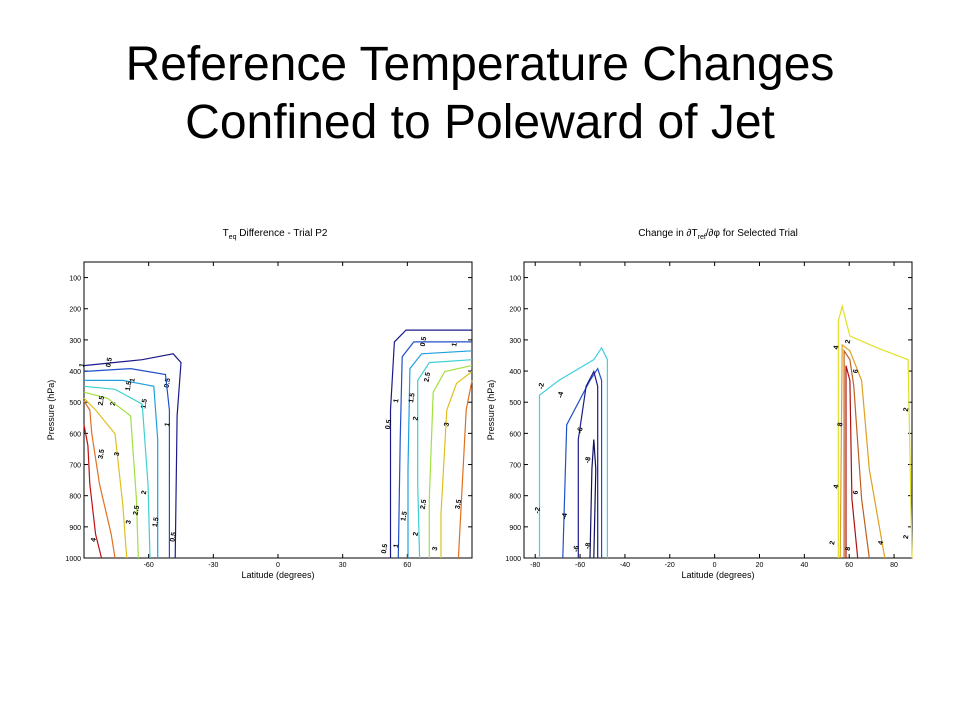  I want to click on contour-line-south-neg2, so click(573, 452).